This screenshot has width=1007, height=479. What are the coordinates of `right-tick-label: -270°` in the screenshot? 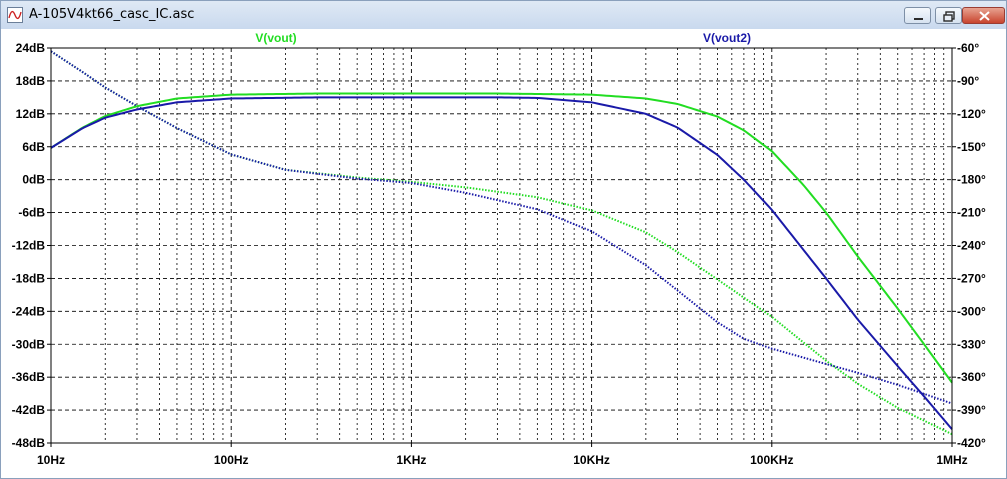 It's located at (971, 278).